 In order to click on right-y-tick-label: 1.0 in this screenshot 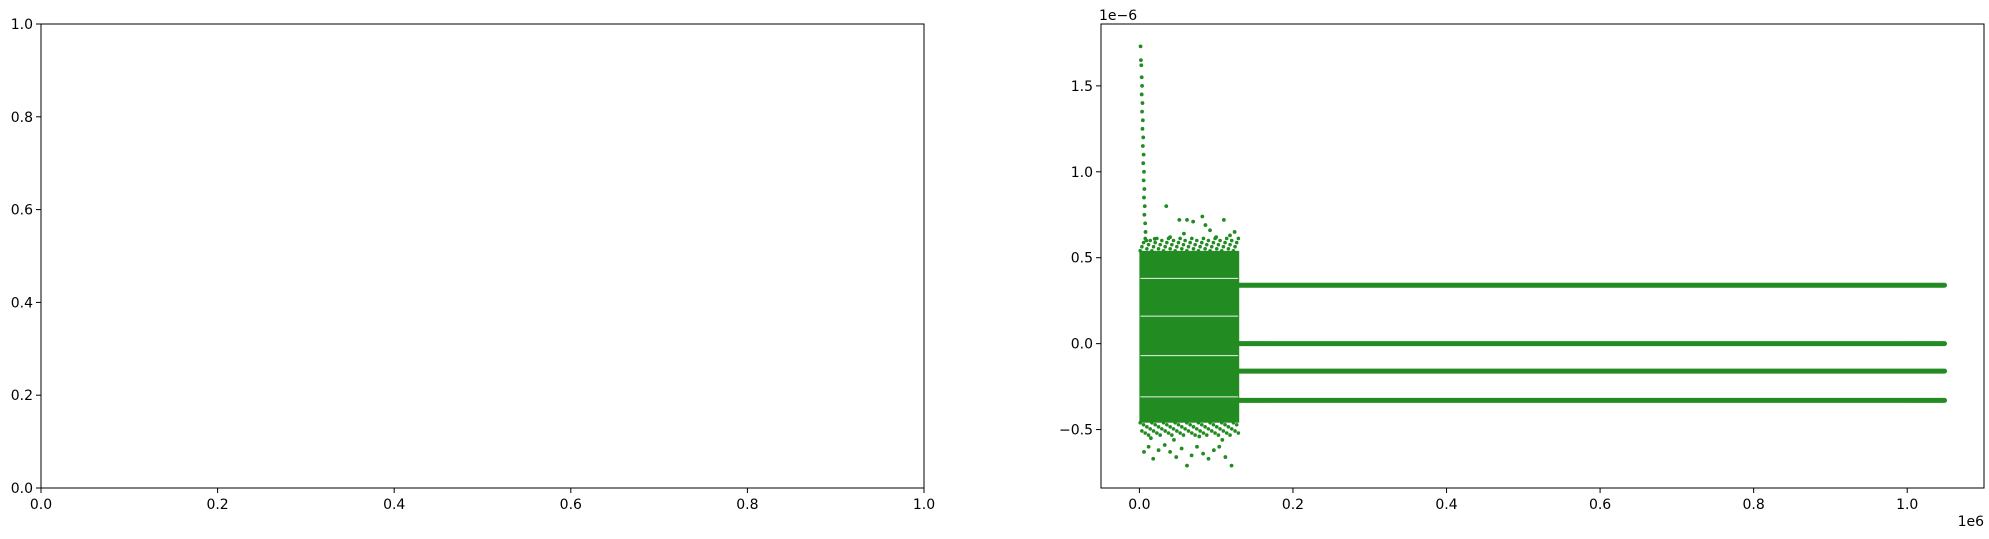, I will do `click(1082, 173)`.